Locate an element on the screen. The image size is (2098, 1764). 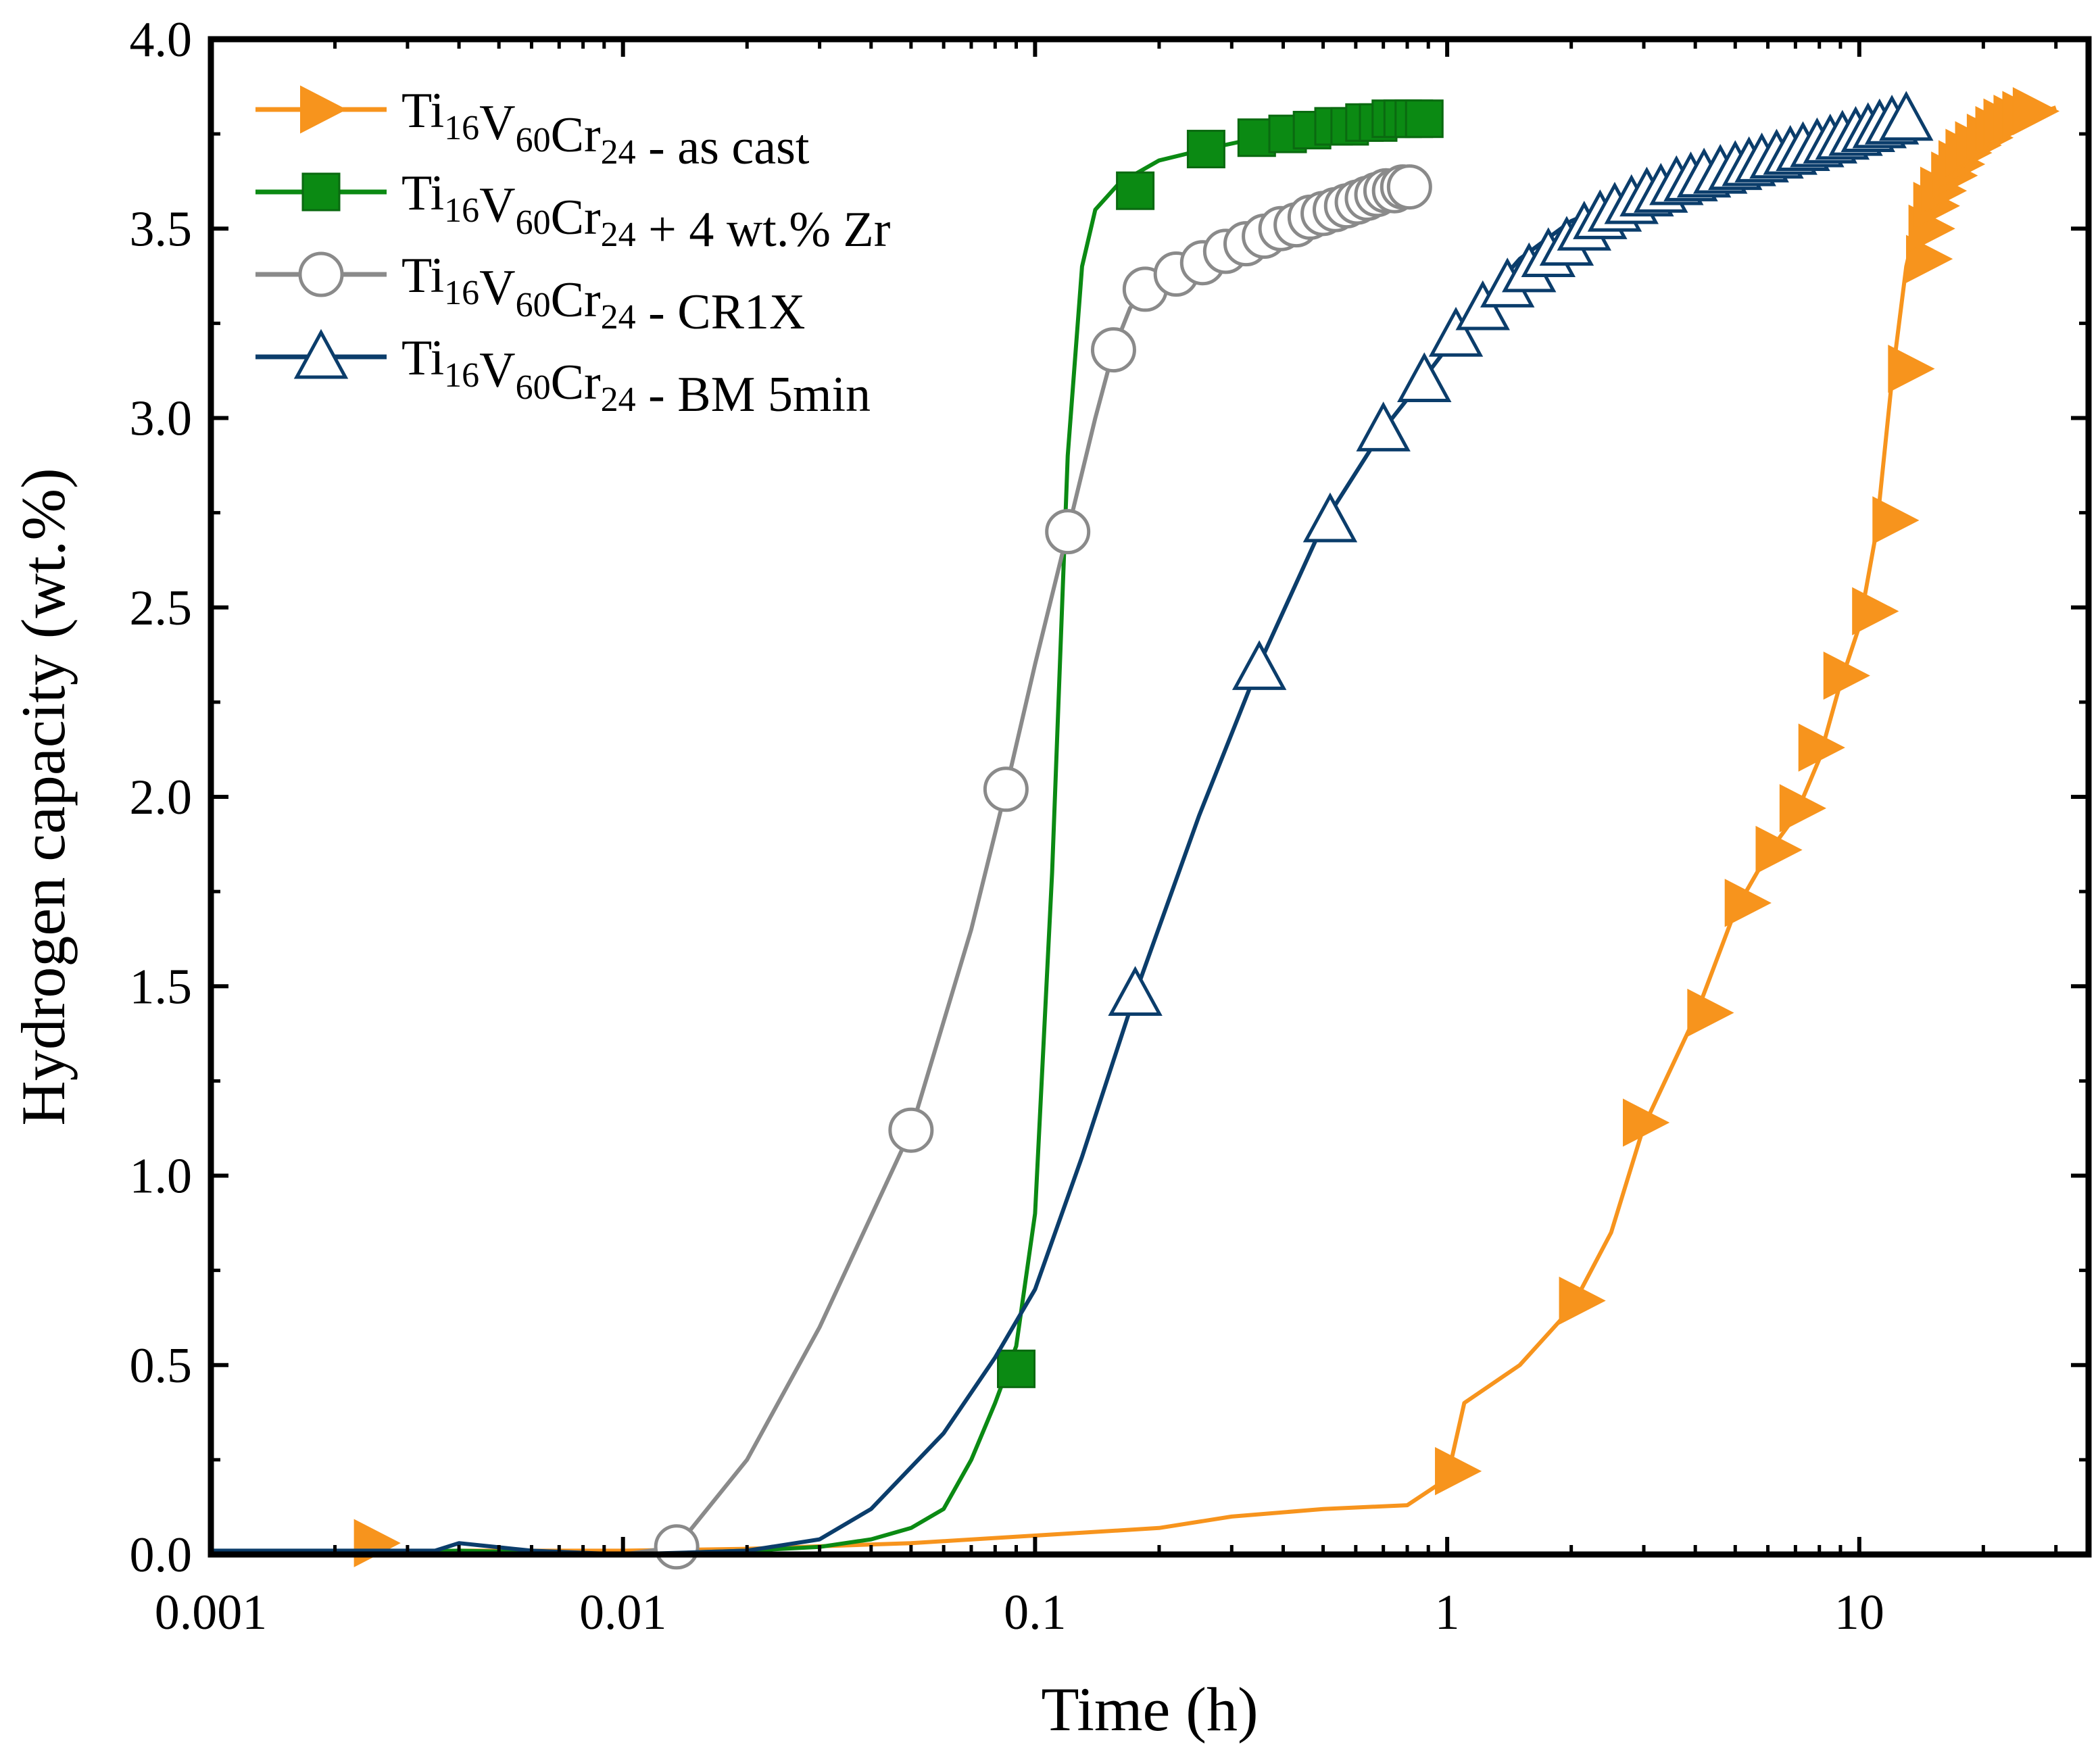
x-tick-label: 1 is located at coordinates (1448, 1612).